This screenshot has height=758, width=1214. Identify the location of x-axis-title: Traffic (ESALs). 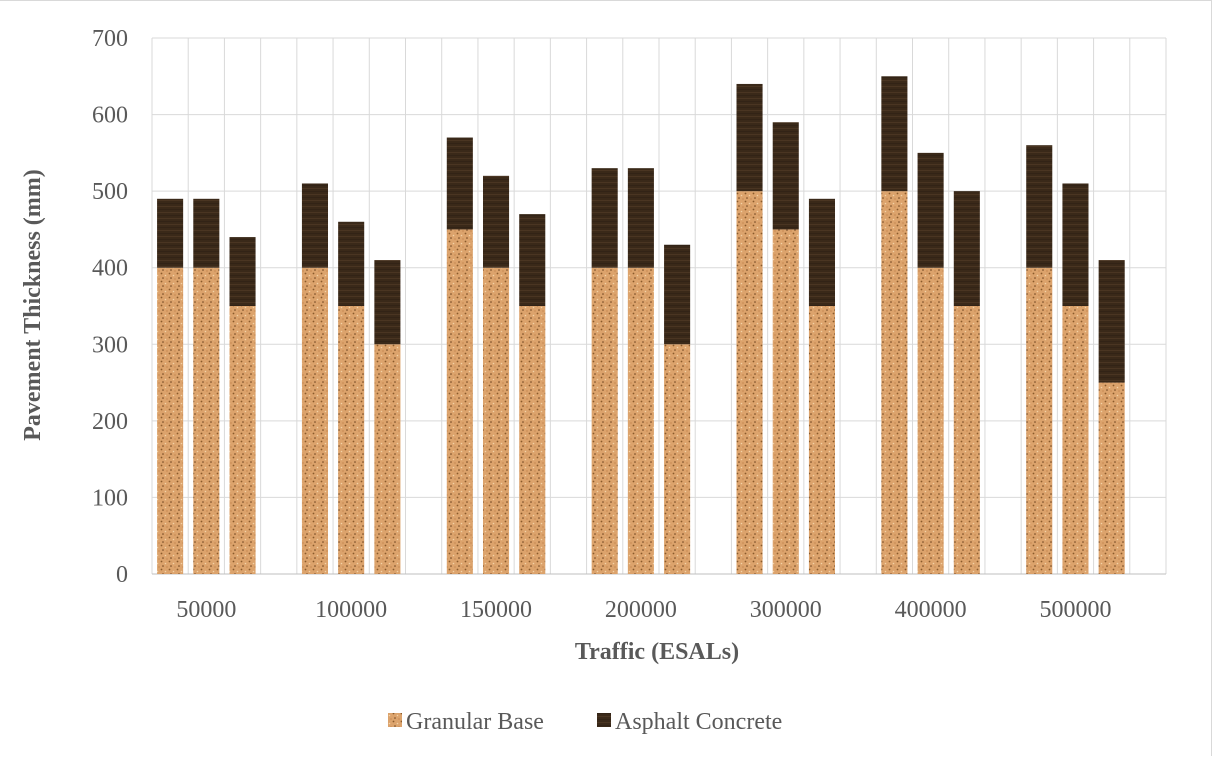
(657, 652).